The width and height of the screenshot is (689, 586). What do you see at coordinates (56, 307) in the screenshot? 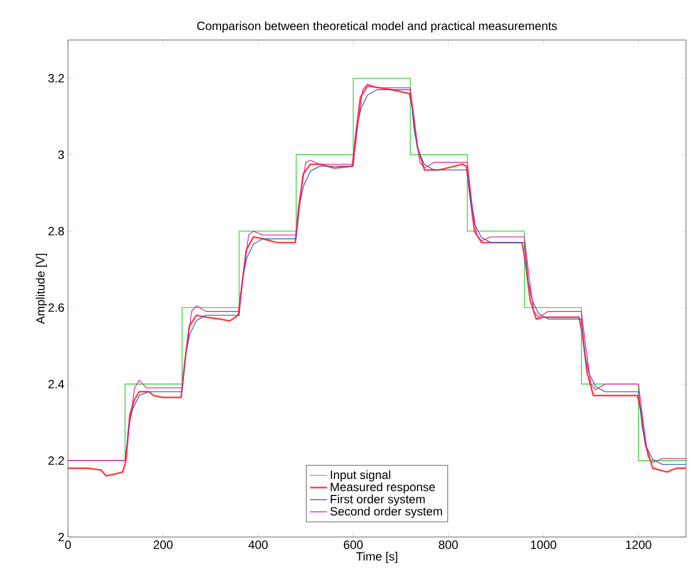
I see `y-tick-label: 2.6` at bounding box center [56, 307].